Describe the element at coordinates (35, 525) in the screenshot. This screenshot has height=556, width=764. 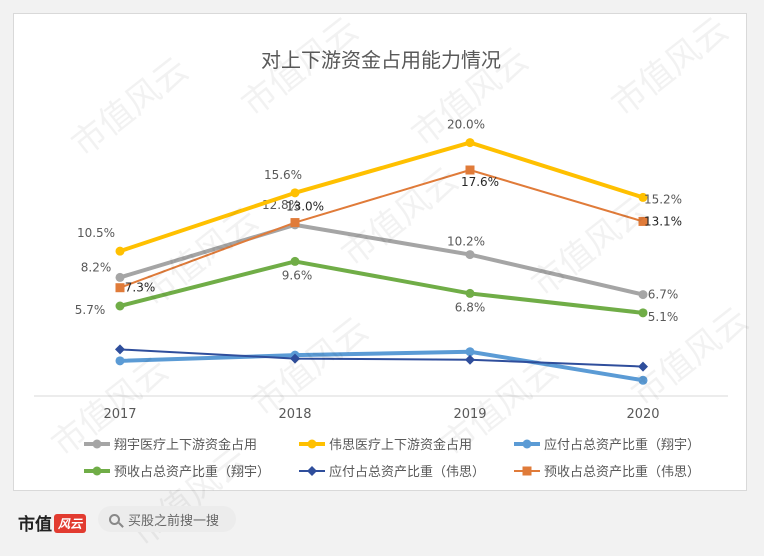
I see `brand-name: 市值` at that location.